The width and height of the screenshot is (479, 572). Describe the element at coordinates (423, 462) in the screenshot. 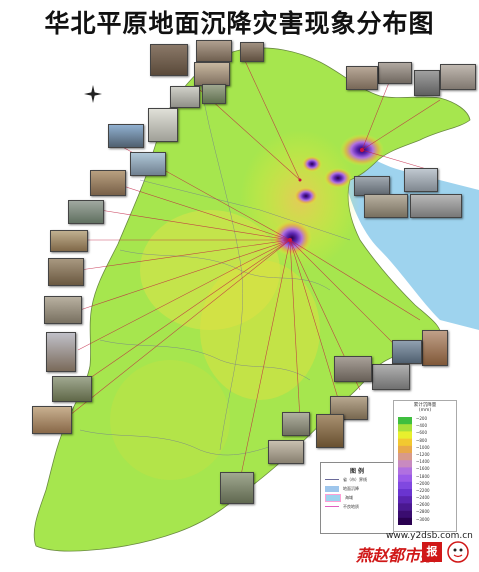

I see `scale-label: ~1400` at that location.